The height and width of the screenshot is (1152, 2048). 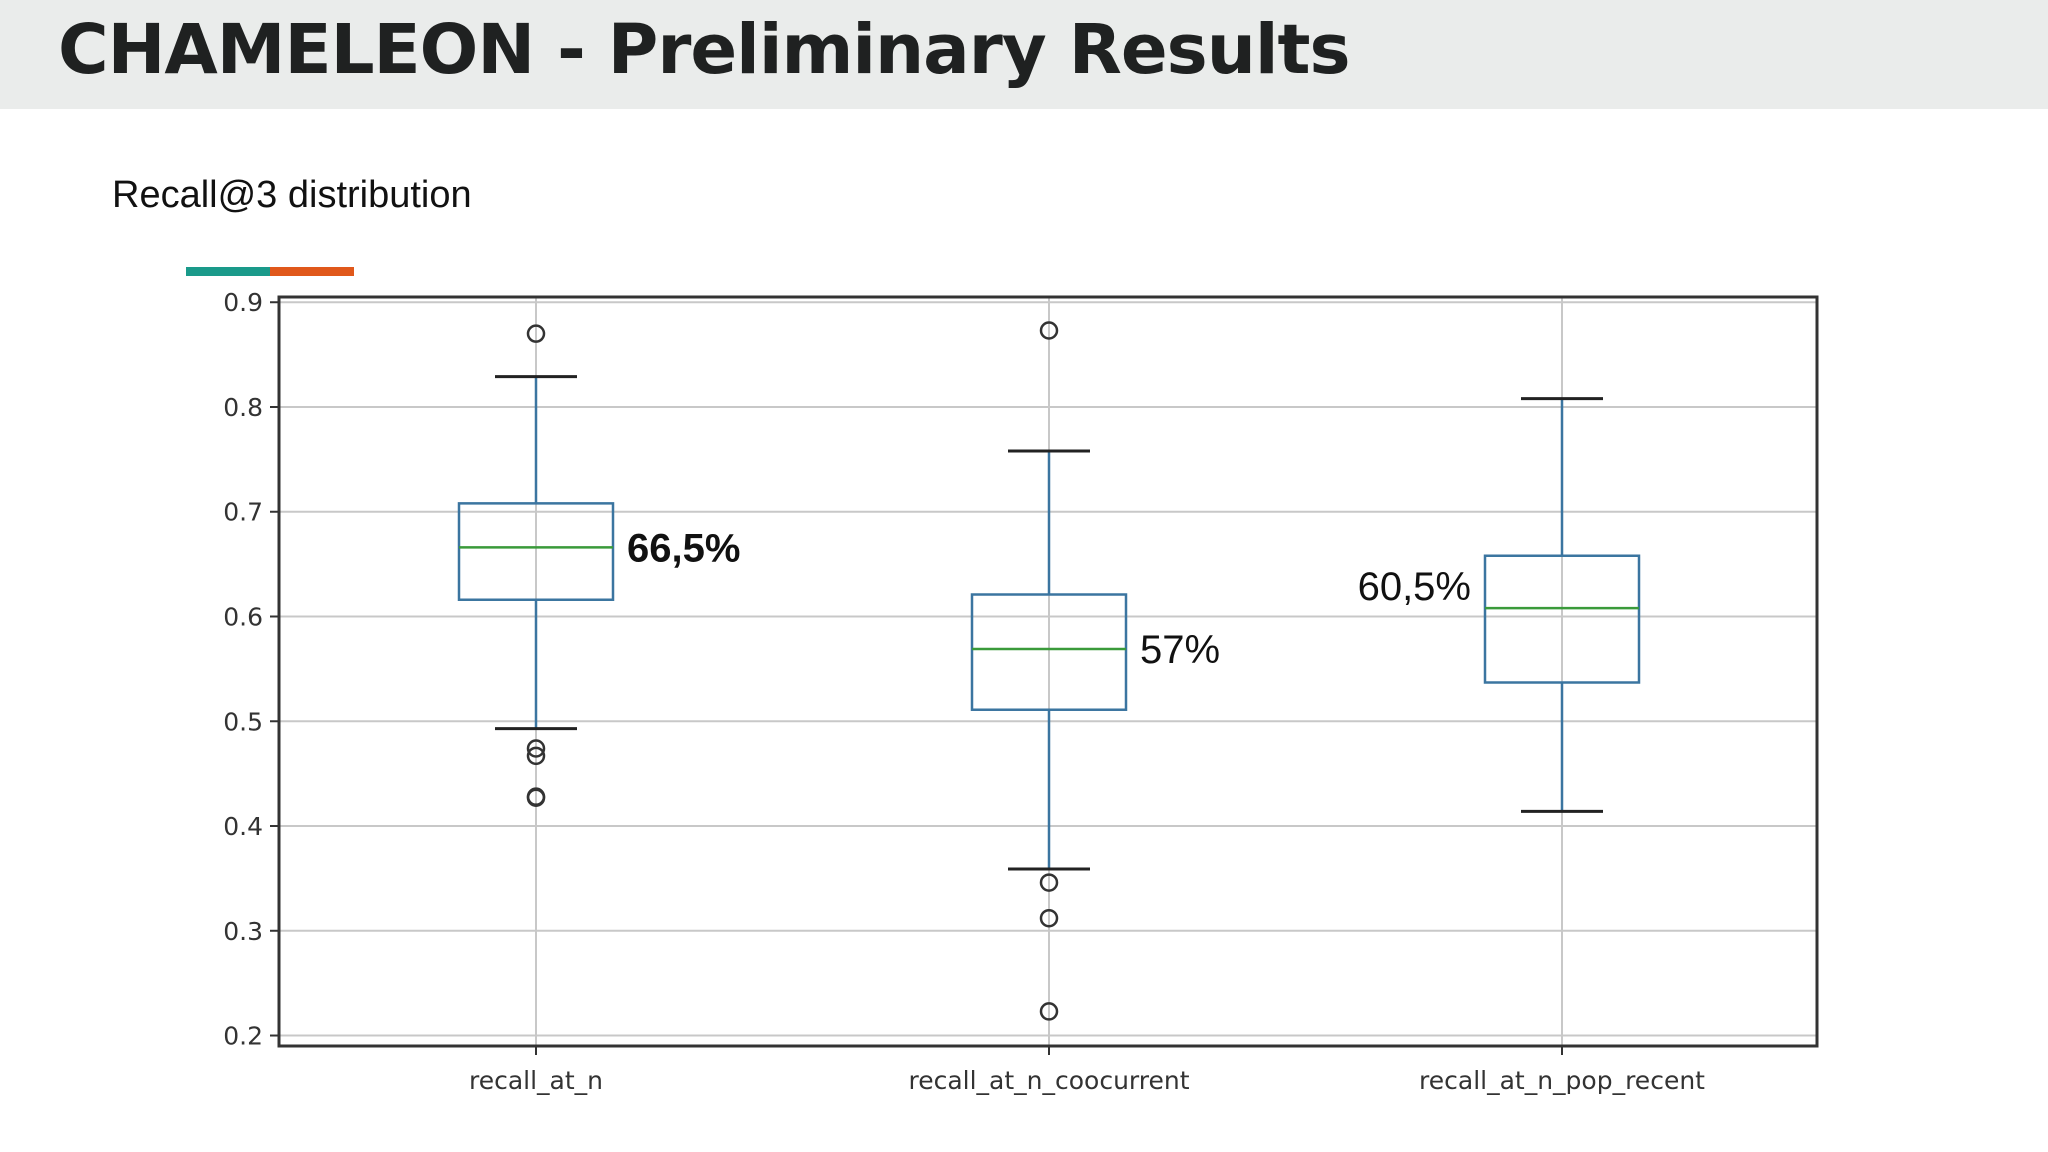 I want to click on accent-bar-orange, so click(x=312, y=271).